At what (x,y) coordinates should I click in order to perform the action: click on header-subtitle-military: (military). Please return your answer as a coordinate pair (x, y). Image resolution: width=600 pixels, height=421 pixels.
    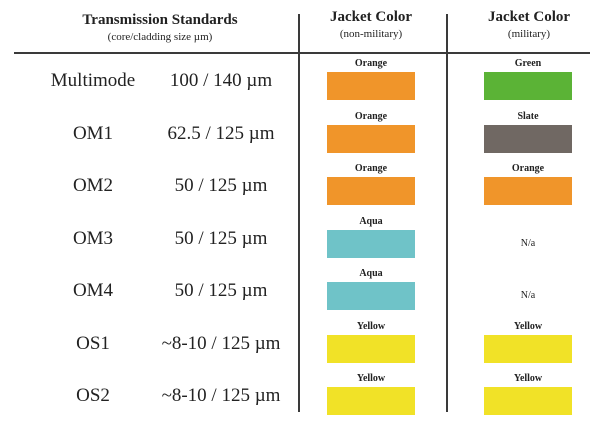
    Looking at the image, I should click on (529, 34).